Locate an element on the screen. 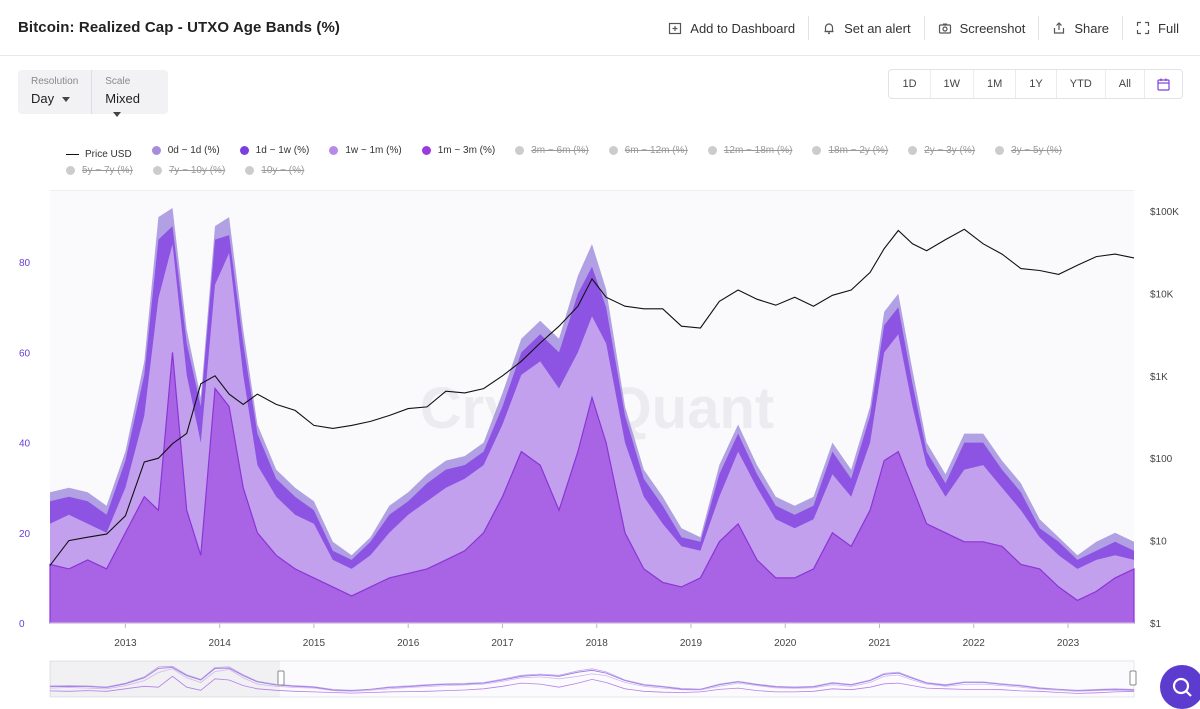 Image resolution: width=1200 pixels, height=709 pixels. scale-label: Scale is located at coordinates (118, 81).